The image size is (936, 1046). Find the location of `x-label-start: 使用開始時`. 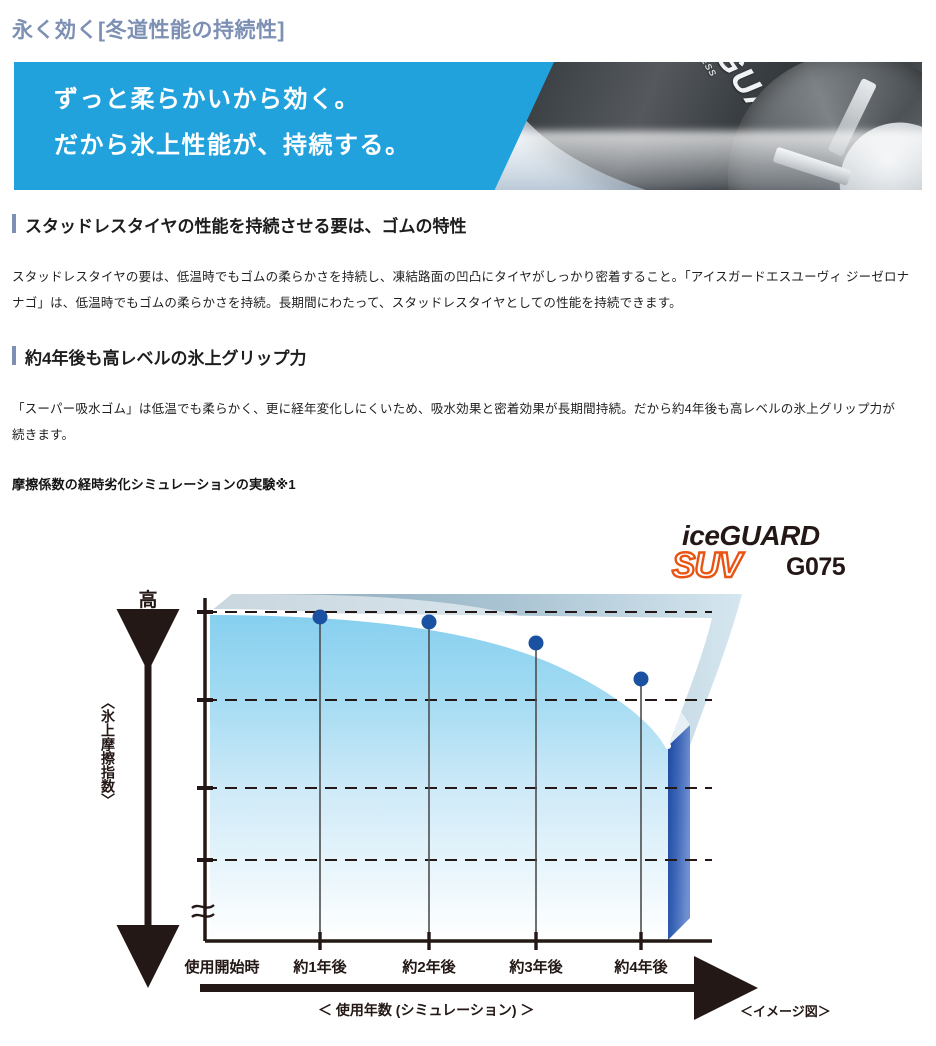

x-label-start: 使用開始時 is located at coordinates (221, 967).